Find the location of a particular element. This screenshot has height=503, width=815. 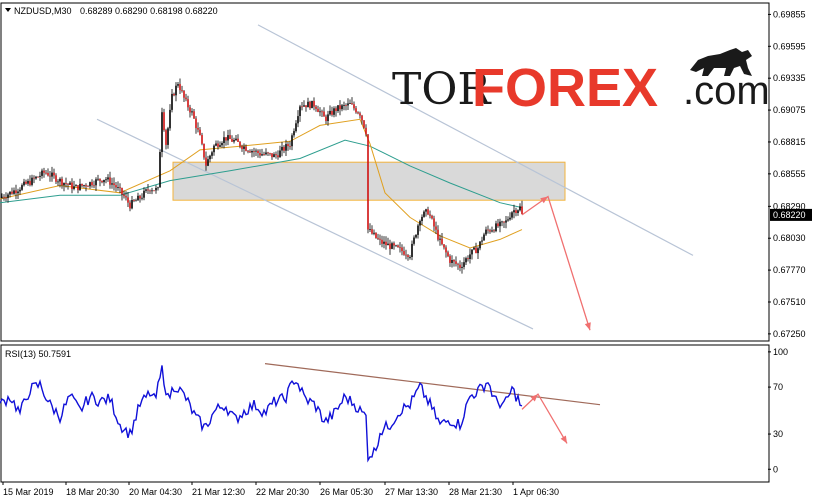

price-tick-label: 0.68555 is located at coordinates (789, 174).